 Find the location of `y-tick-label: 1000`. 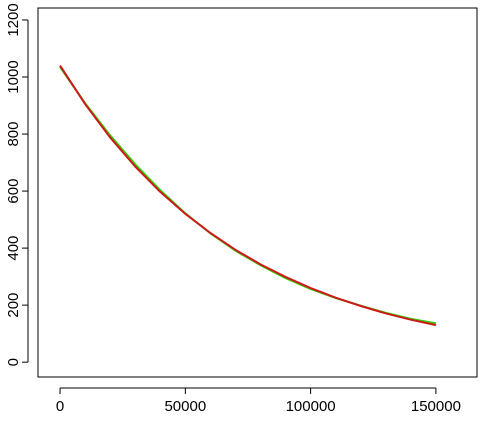

y-tick-label: 1000 is located at coordinates (13, 76).